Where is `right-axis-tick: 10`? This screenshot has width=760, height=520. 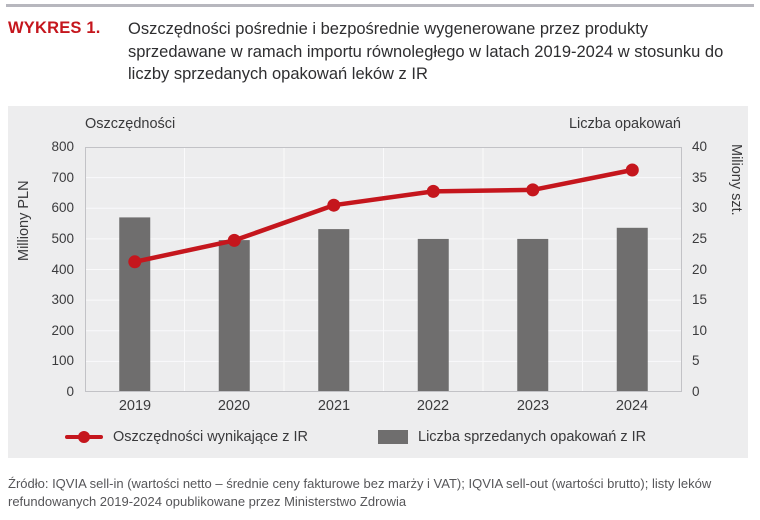 right-axis-tick: 10 is located at coordinates (700, 330).